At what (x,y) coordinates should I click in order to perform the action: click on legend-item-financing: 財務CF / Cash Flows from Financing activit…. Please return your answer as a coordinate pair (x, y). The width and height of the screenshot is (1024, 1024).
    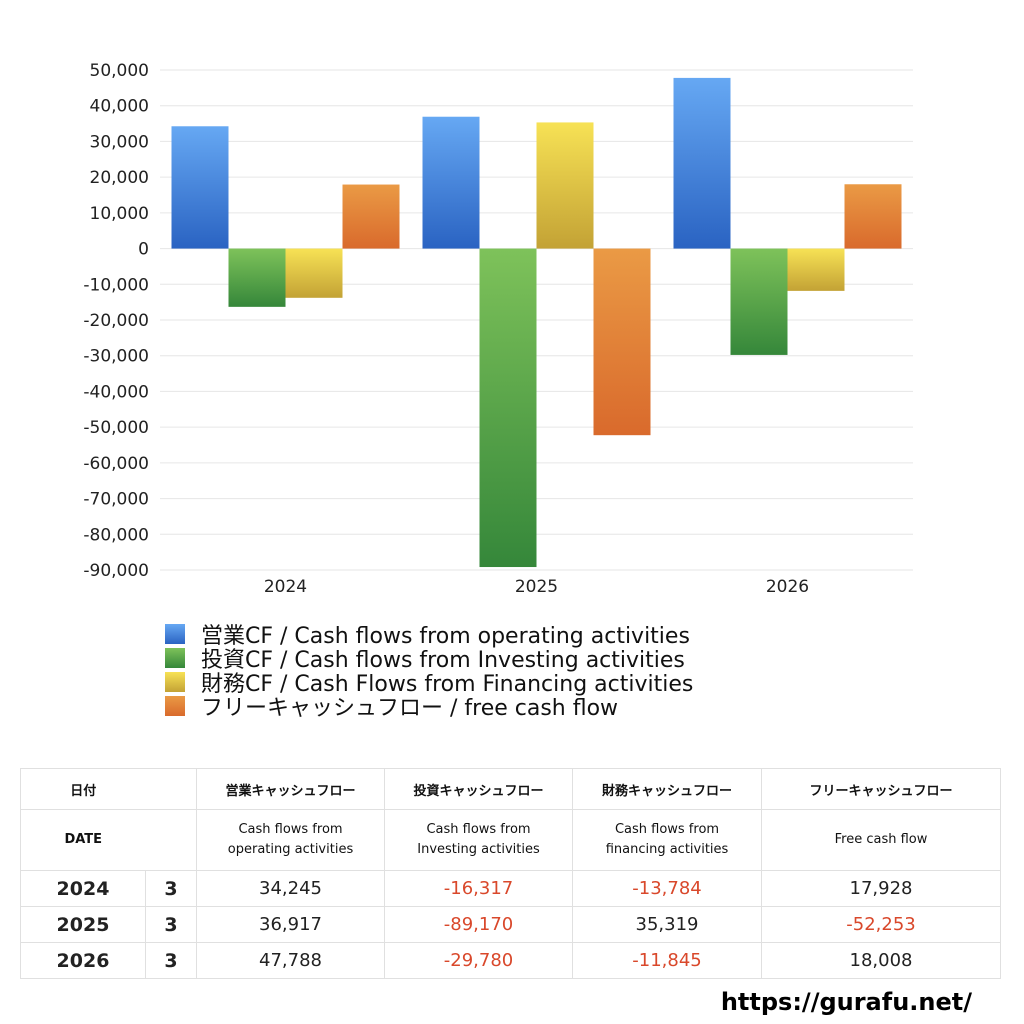
    Looking at the image, I should click on (429, 683).